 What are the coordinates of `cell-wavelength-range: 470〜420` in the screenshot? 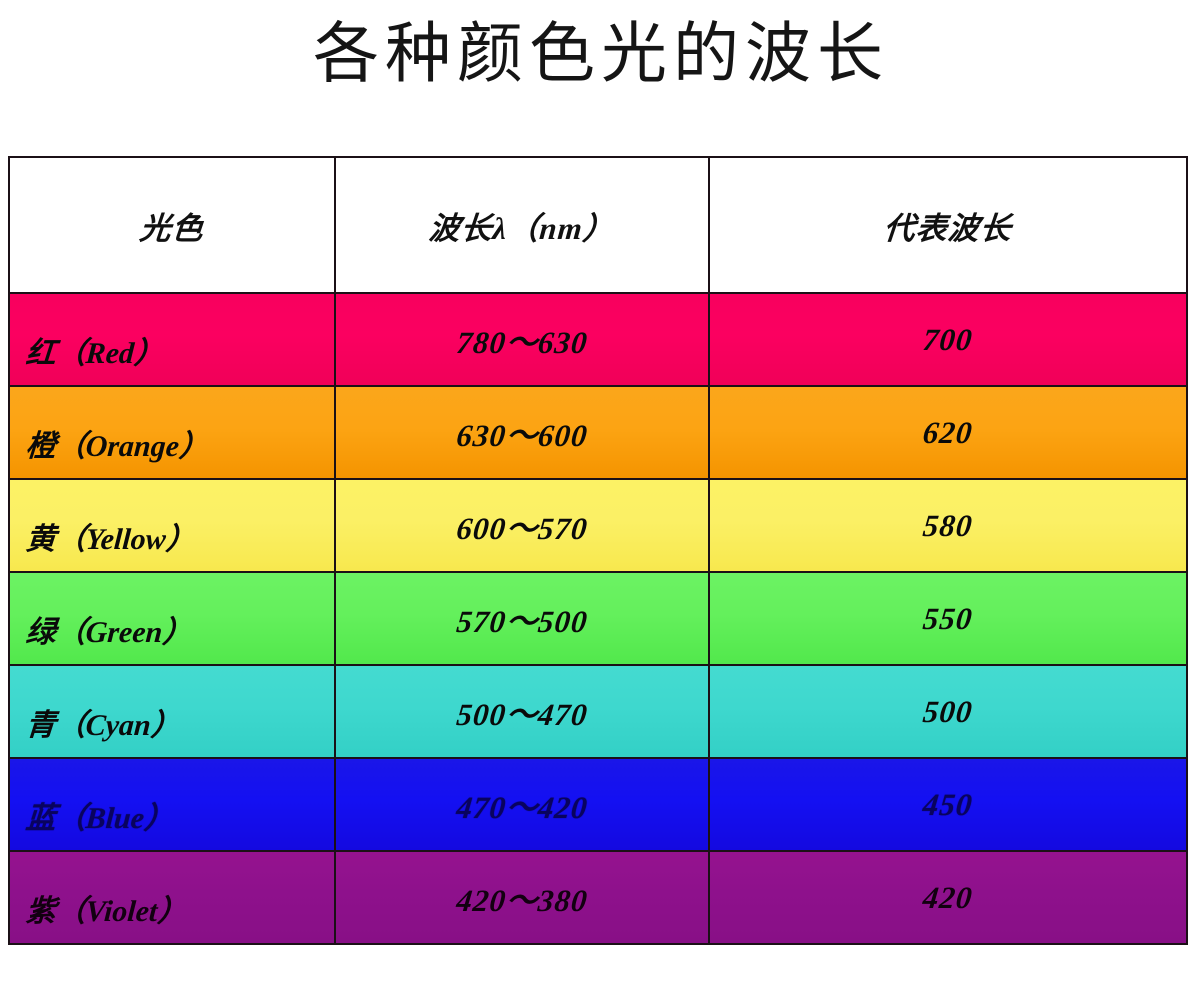 It's located at (522, 804).